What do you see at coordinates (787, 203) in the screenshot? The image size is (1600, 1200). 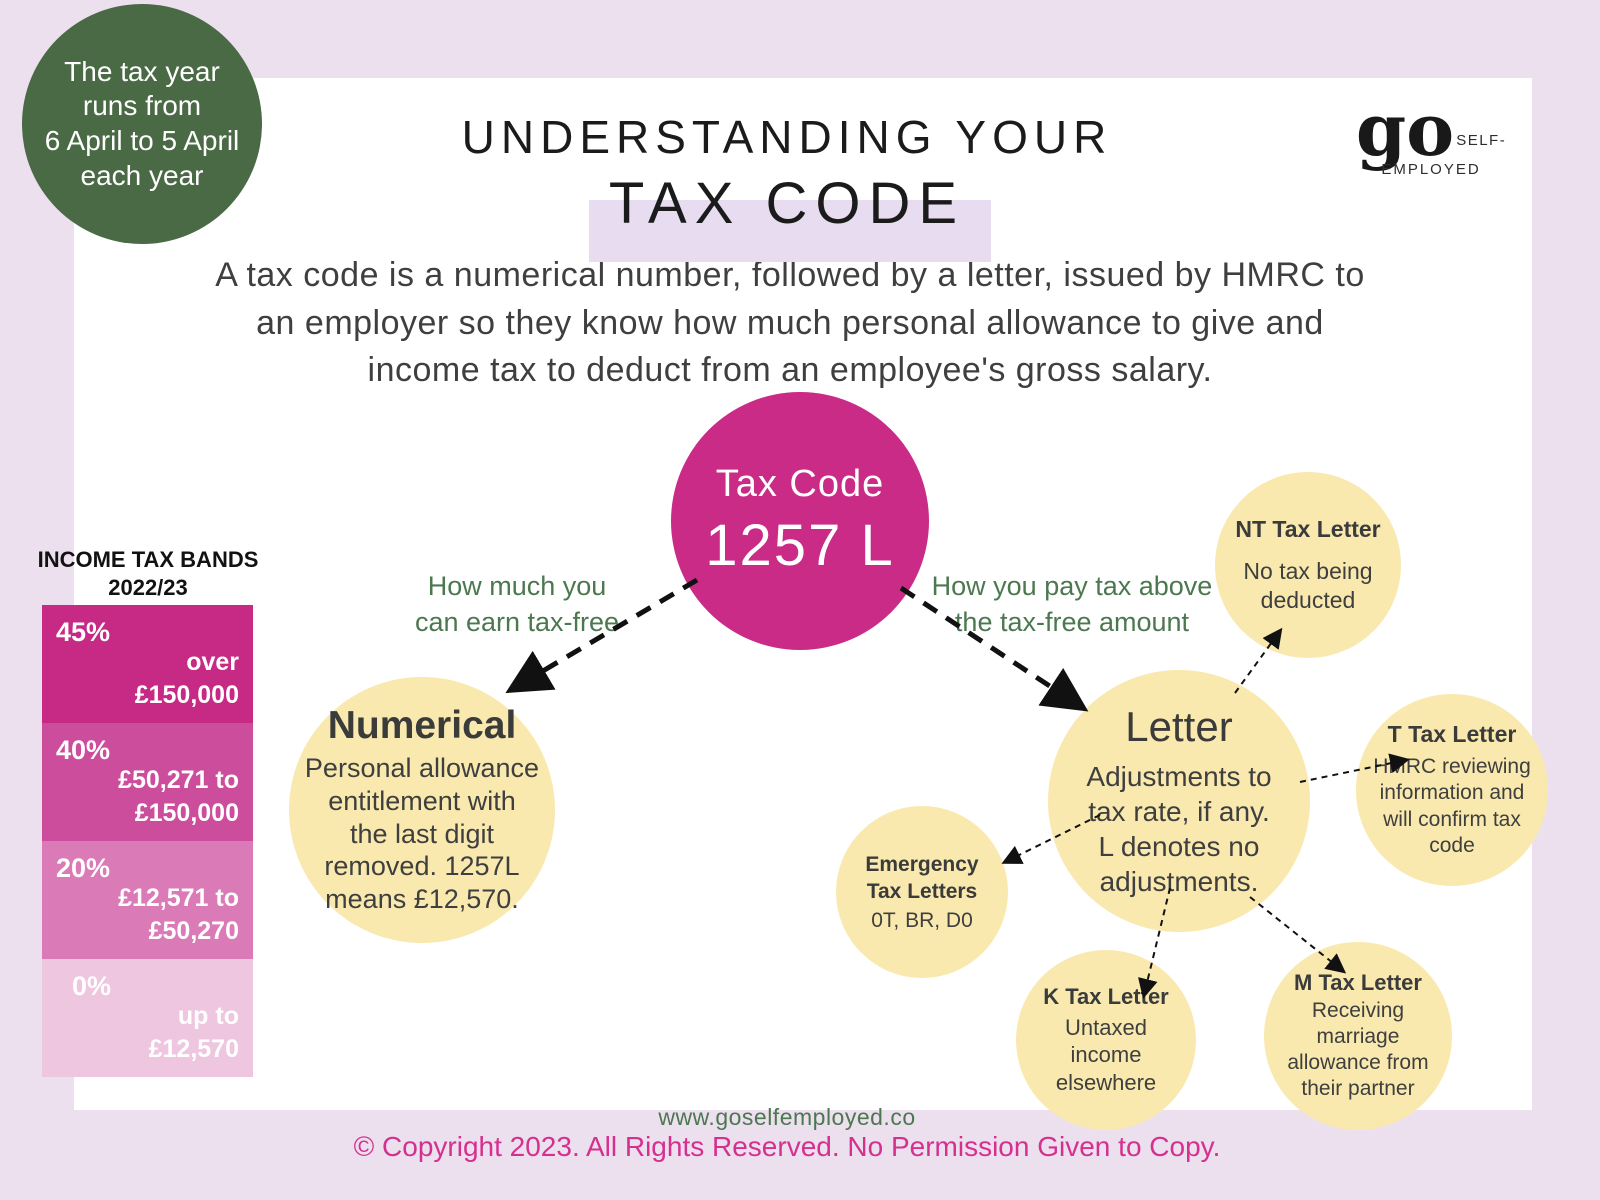 I see `page-title-main-text: TAX CODE` at bounding box center [787, 203].